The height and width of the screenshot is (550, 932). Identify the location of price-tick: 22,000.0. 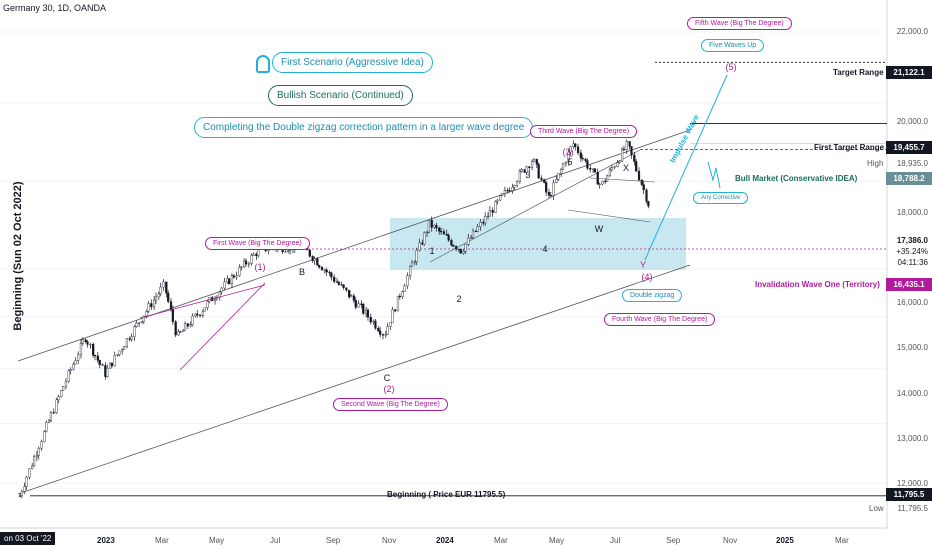
(912, 31).